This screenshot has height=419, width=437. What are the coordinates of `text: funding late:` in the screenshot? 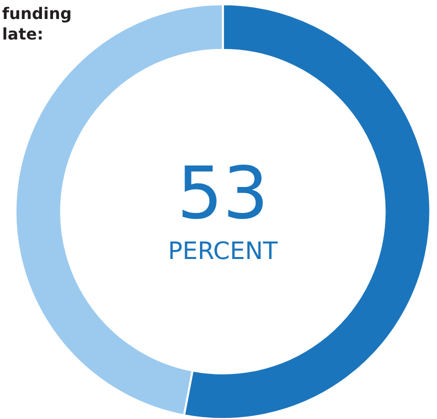 It's located at (37, 24).